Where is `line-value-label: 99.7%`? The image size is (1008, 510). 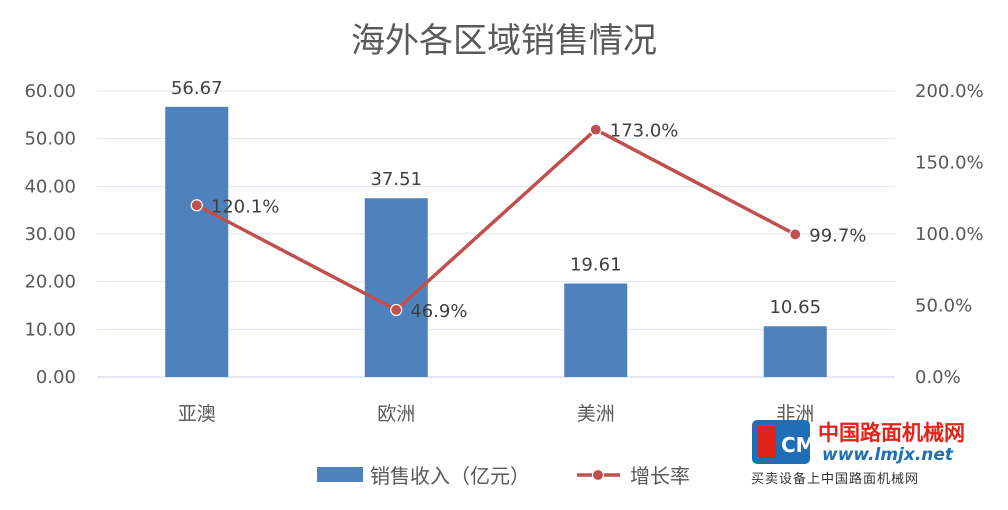
line-value-label: 99.7% is located at coordinates (837, 235).